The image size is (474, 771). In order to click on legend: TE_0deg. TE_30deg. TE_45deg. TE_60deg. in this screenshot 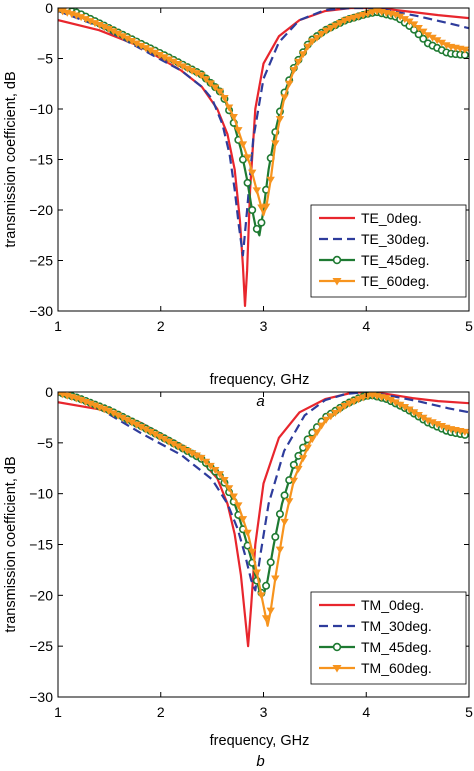, I will do `click(388, 251)`.